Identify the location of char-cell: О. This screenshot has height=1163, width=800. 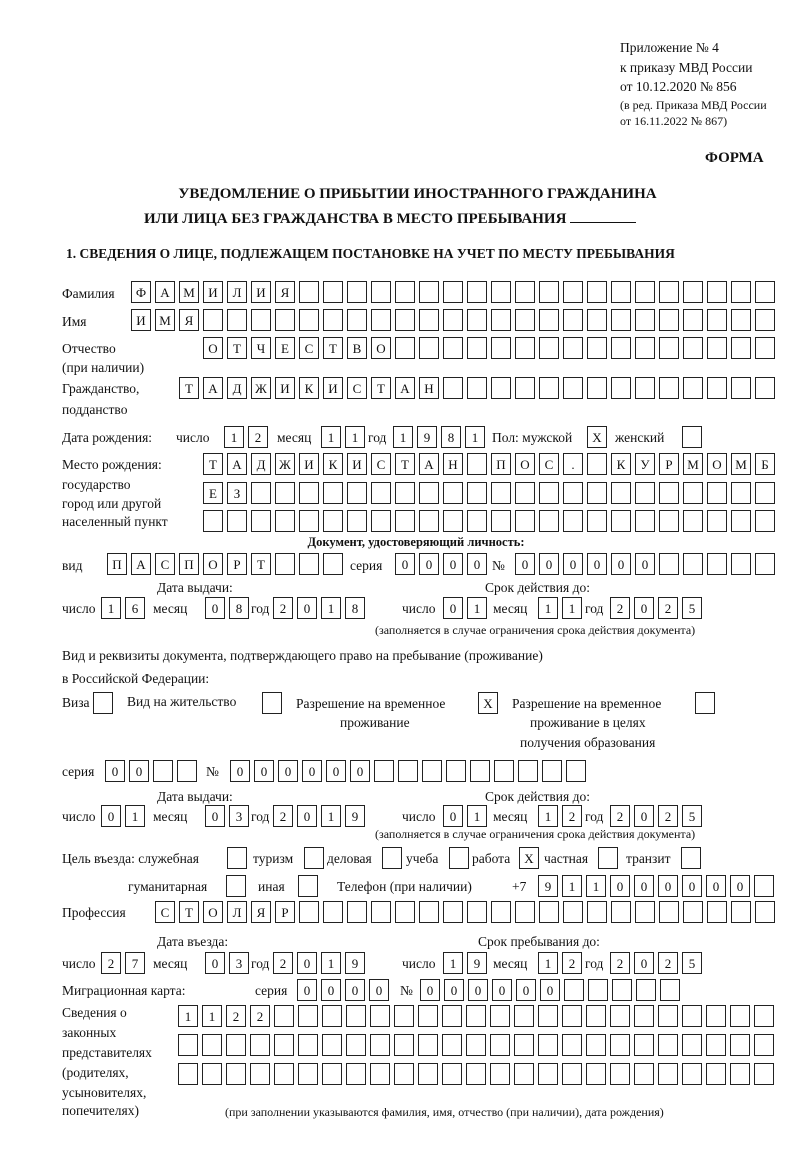
(717, 464).